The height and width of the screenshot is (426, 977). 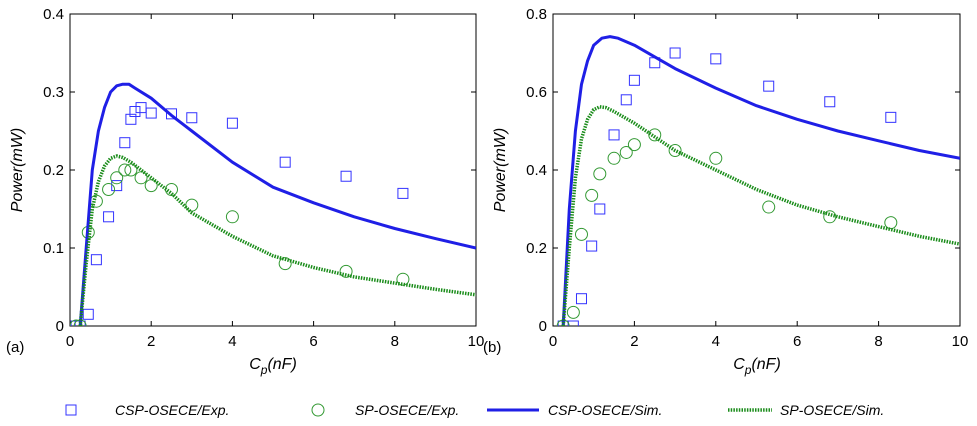 I want to click on legend-entry-sp-osece-exp: SP-OSECE/Exp., so click(x=385, y=410).